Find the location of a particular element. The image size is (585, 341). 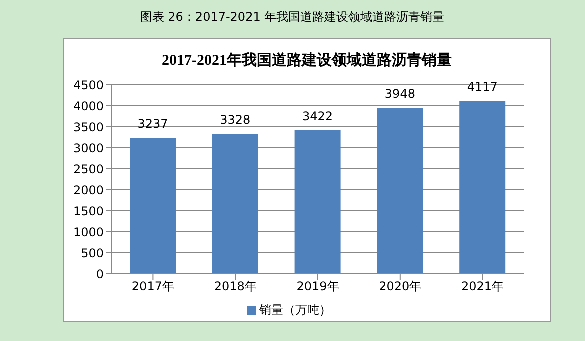

y-tick-label: 4500 is located at coordinates (88, 85).